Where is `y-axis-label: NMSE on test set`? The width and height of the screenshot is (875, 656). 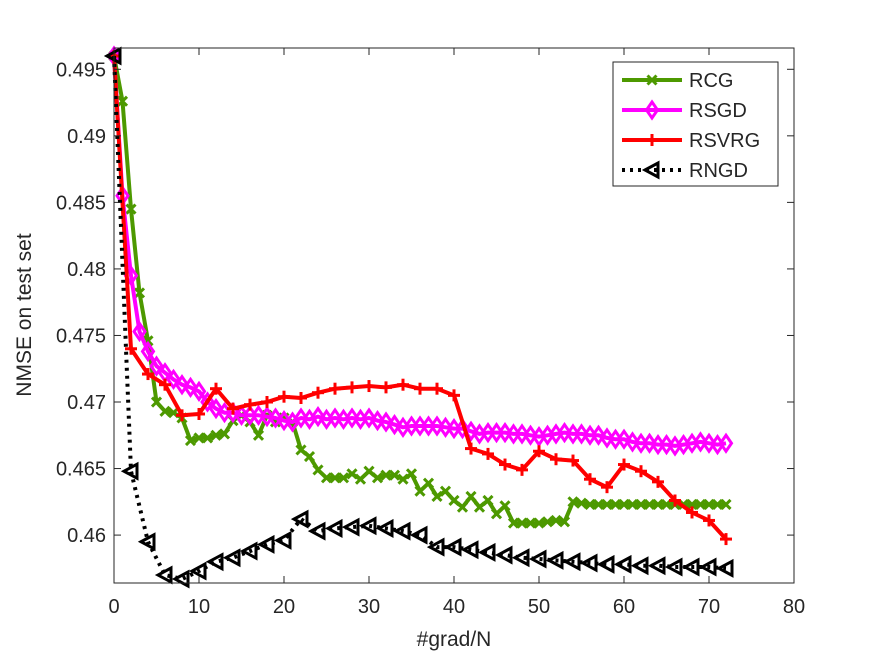 y-axis-label: NMSE on test set is located at coordinates (24, 315).